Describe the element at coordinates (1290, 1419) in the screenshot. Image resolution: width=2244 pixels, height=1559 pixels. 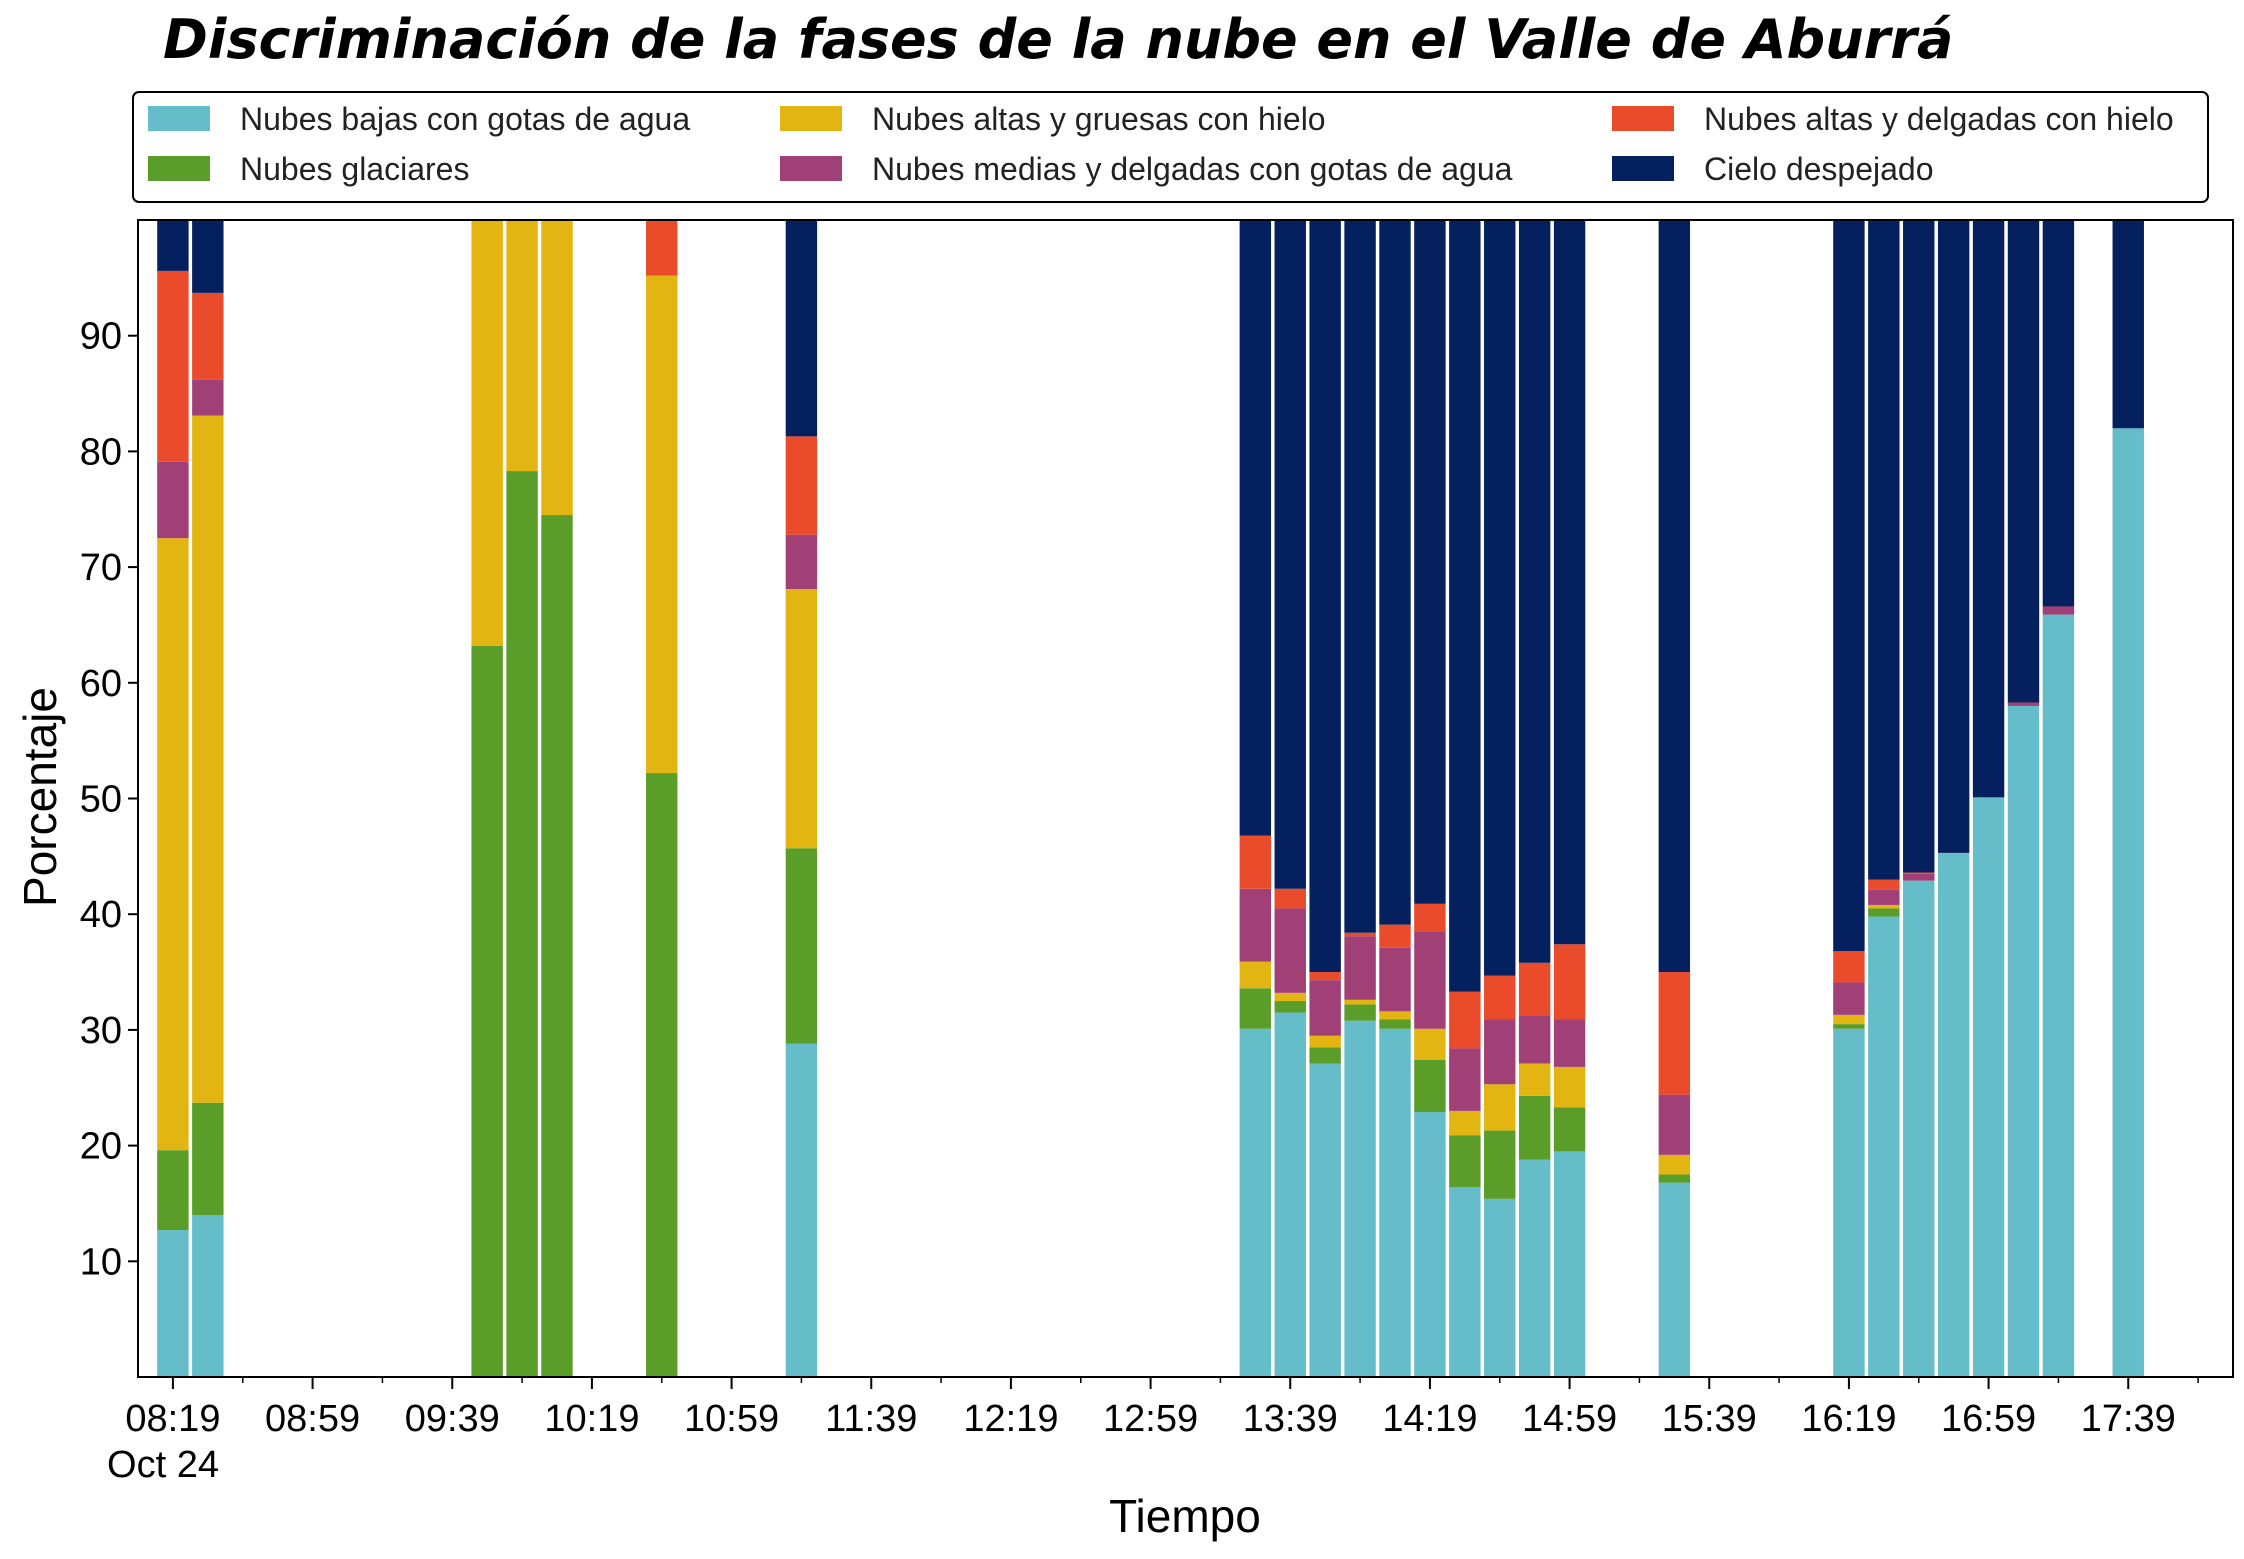
I see `x-tick-label: 13:39` at that location.